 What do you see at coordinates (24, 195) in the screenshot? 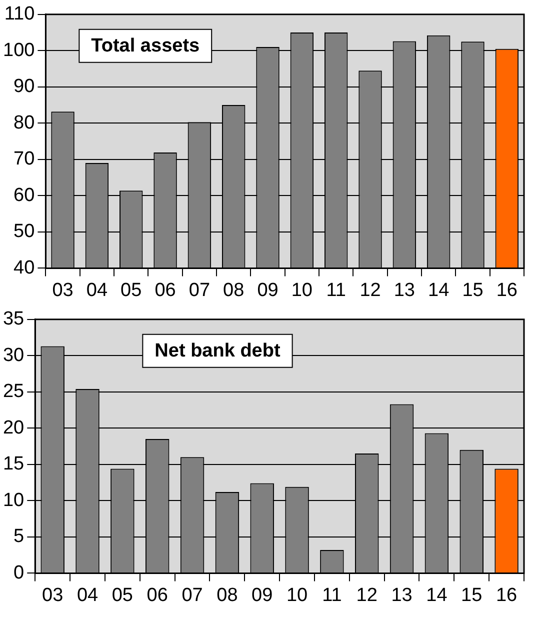
I see `y-tick-label: 60` at bounding box center [24, 195].